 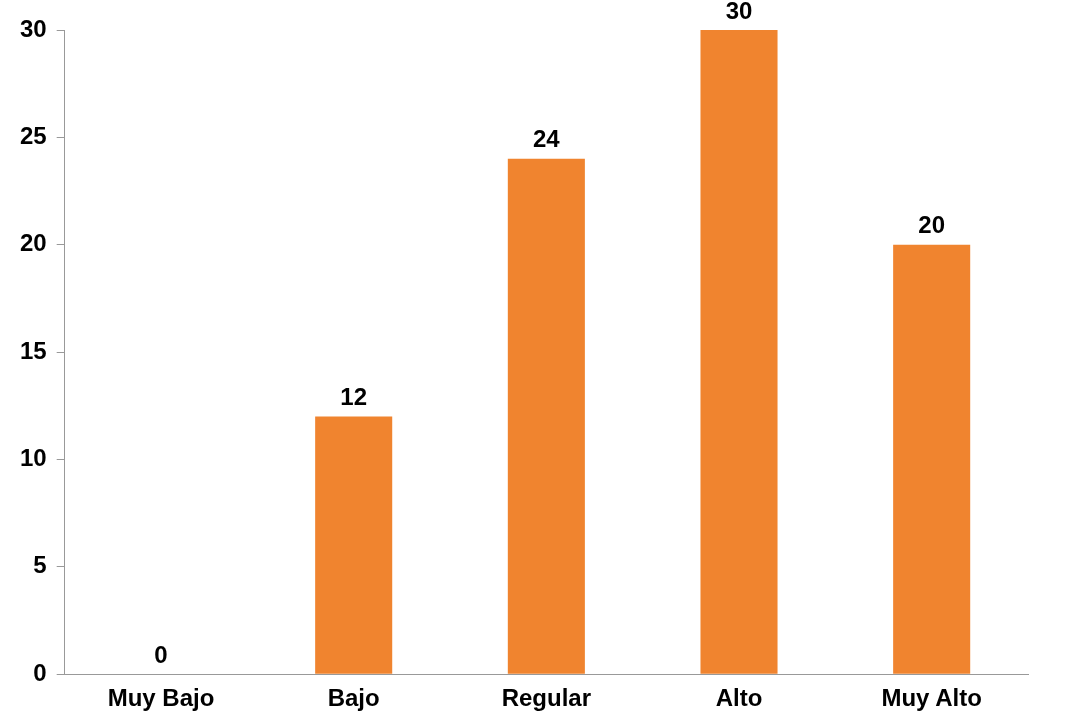 What do you see at coordinates (547, 139) in the screenshot?
I see `data-label: 24` at bounding box center [547, 139].